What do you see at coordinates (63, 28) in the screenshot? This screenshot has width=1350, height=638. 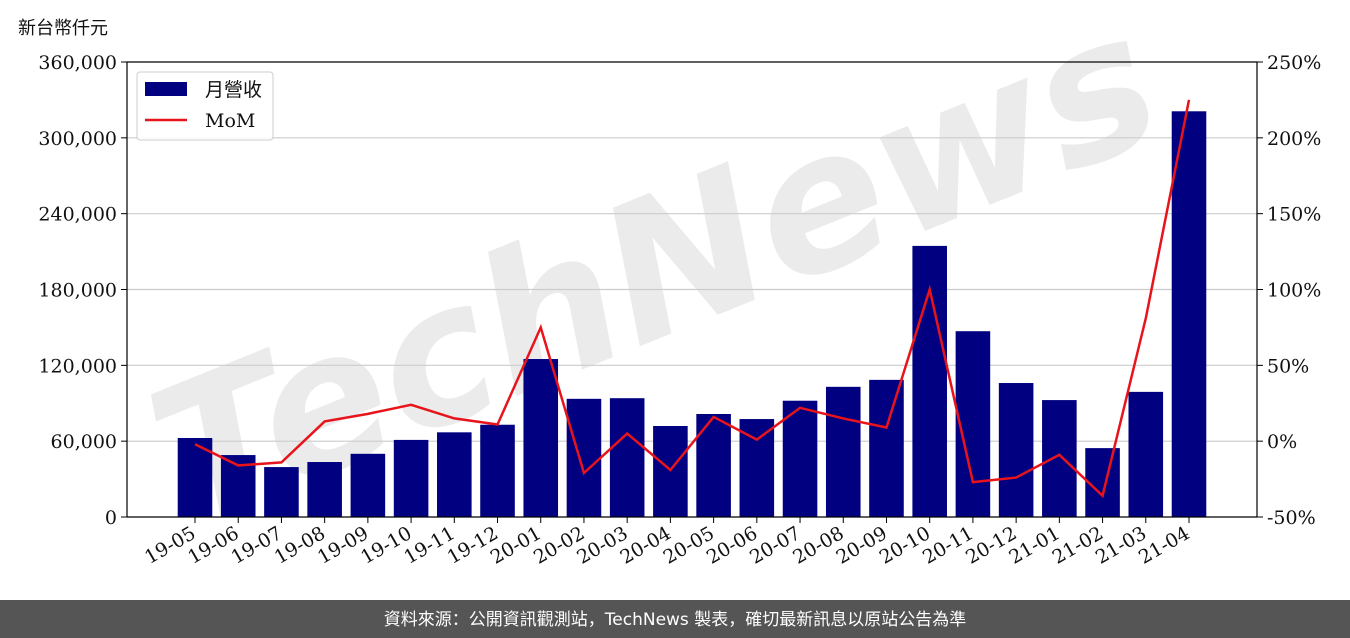 I see `y-axis-label: 新台幣仟元` at bounding box center [63, 28].